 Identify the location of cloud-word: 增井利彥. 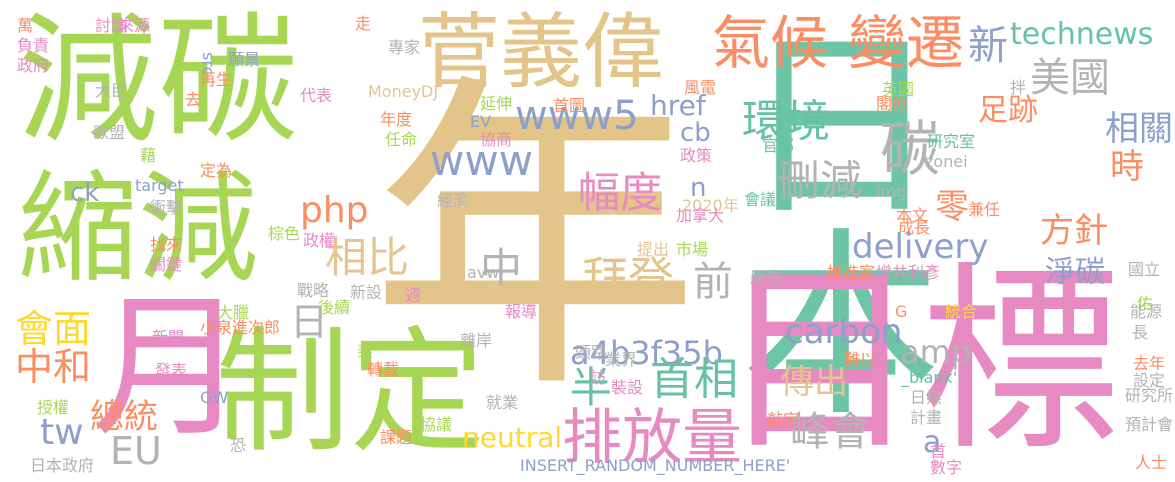
(908, 272).